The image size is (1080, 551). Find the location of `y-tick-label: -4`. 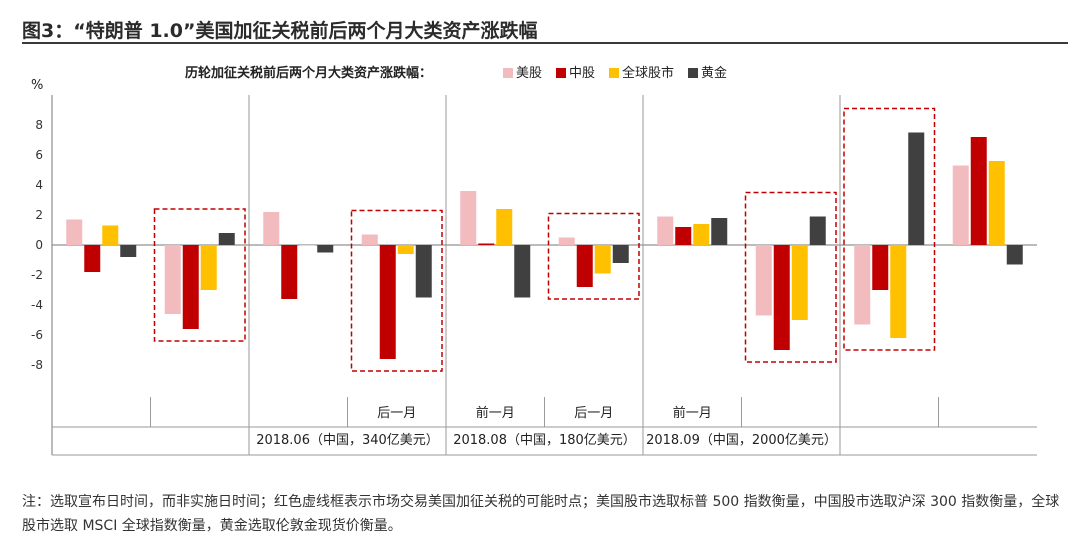

y-tick-label: -4 is located at coordinates (37, 305).